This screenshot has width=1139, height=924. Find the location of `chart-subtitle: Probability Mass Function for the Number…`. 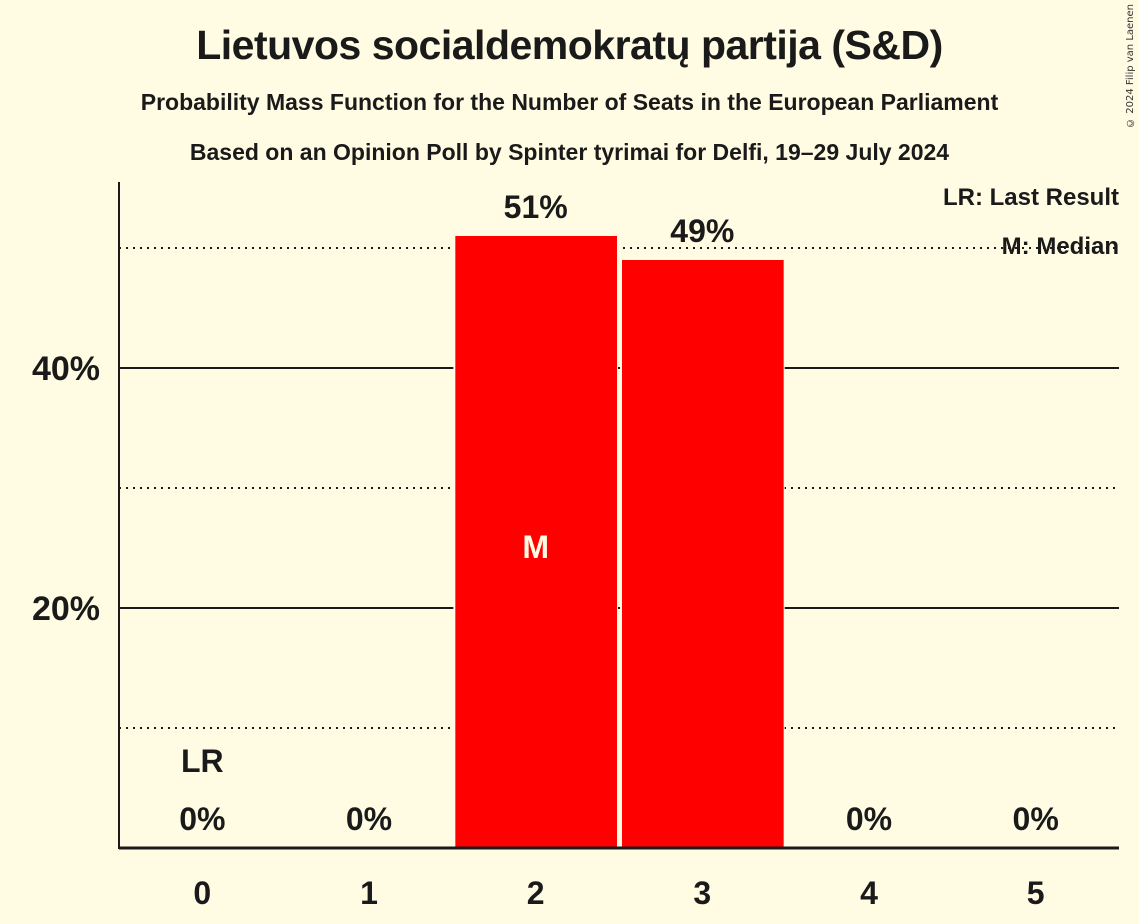

chart-subtitle: Probability Mass Function for the Number… is located at coordinates (569, 102).